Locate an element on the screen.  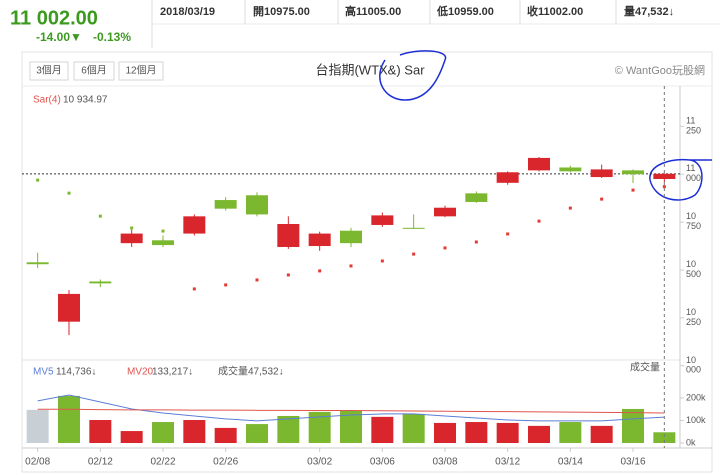
change: -14.00▼ is located at coordinates (59, 37).